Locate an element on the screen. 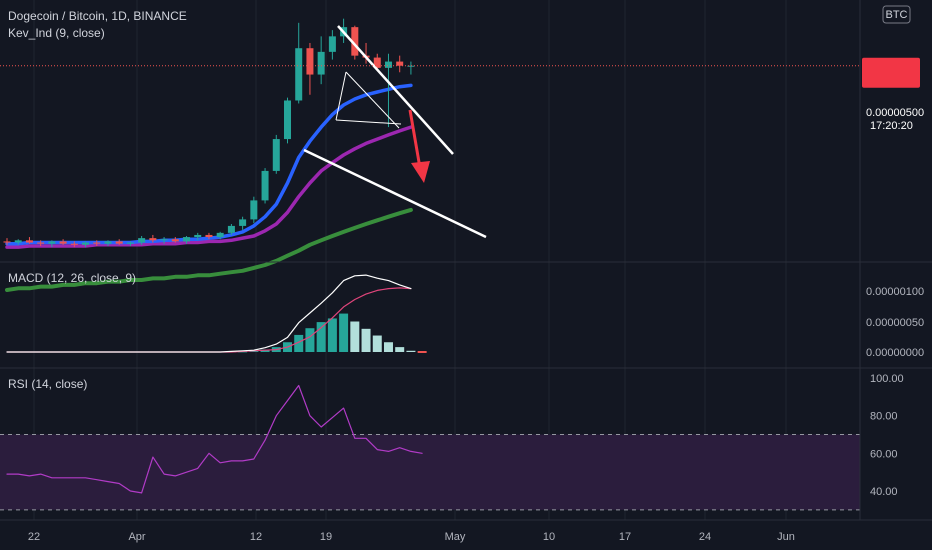 The image size is (932, 550). trendline-drawings is located at coordinates (395, 132).